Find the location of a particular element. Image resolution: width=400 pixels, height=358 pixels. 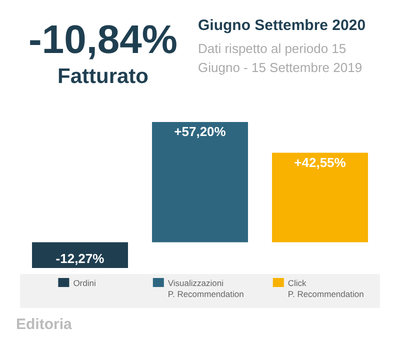

chart-title: Giugno Settembre 2020 is located at coordinates (282, 26).